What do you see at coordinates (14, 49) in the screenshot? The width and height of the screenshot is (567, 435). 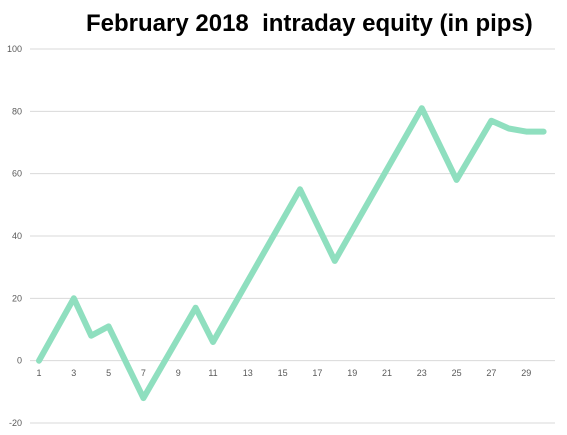 I see `y-tick-label: 100` at bounding box center [14, 49].